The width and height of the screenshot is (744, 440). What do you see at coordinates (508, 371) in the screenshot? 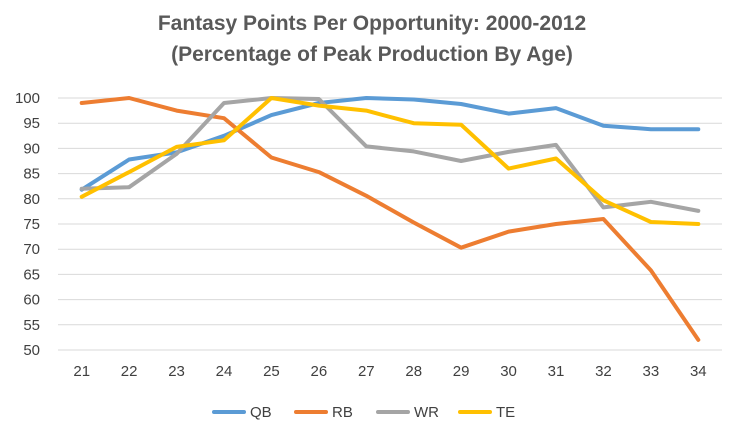
I see `x-tick-label: 30` at bounding box center [508, 371].